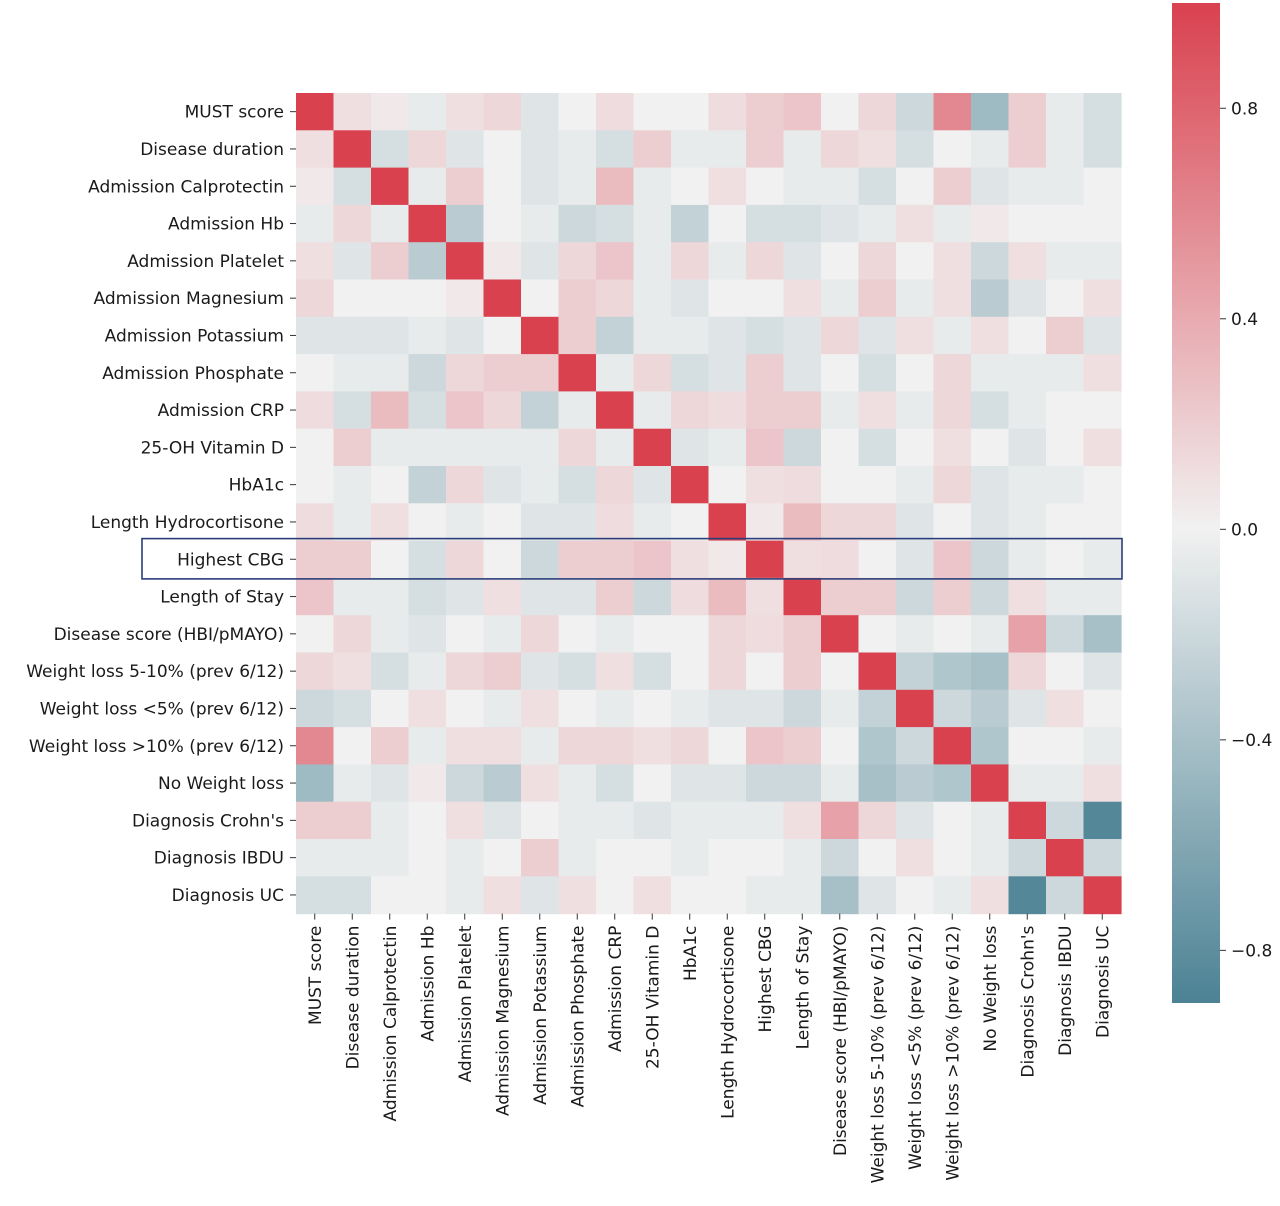  I want to click on colorbar-tick-label: −0.4, so click(1251, 741).